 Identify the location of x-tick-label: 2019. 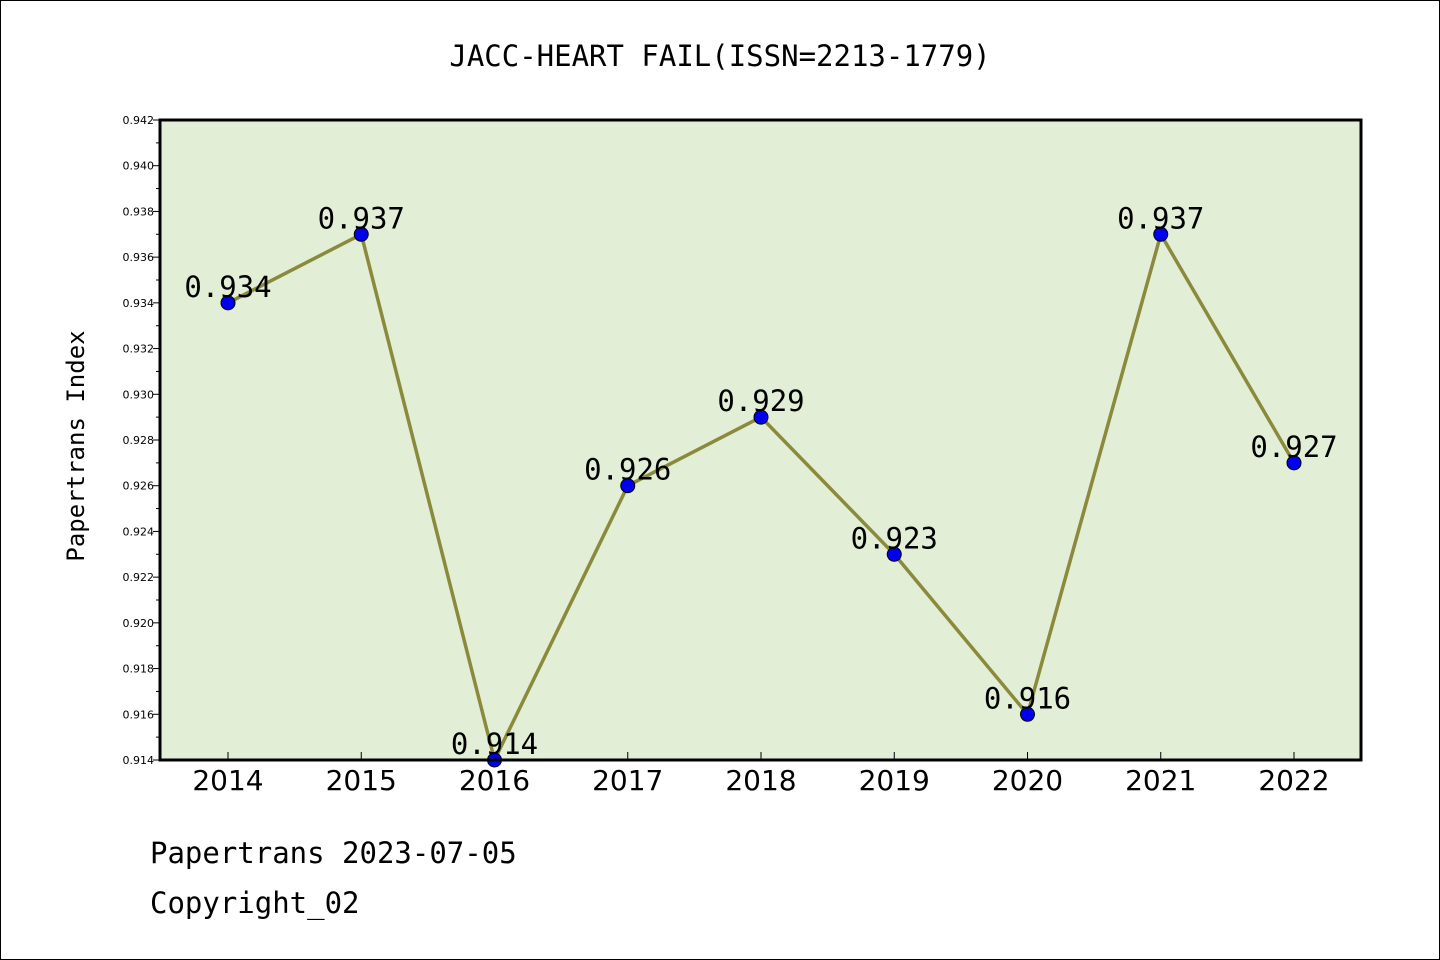
(894, 780).